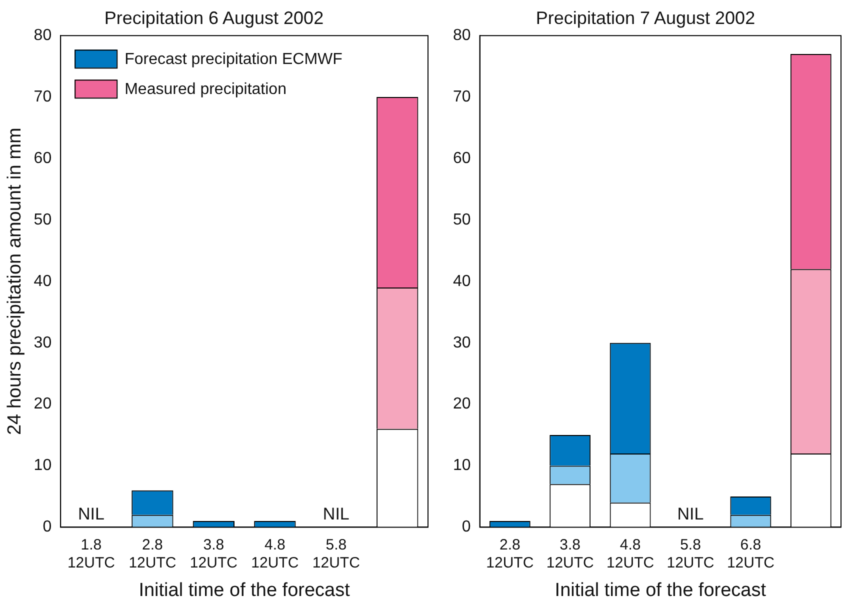 This screenshot has height=606, width=853. Describe the element at coordinates (233, 59) in the screenshot. I see `legend-label: Forecast precipitation ECMWF` at that location.